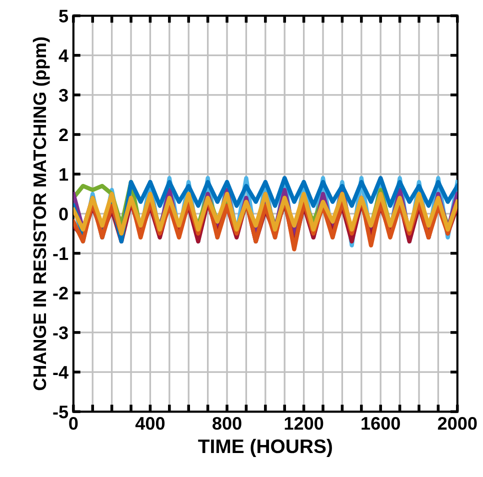  I want to click on x-tick-label: 800, so click(227, 423).